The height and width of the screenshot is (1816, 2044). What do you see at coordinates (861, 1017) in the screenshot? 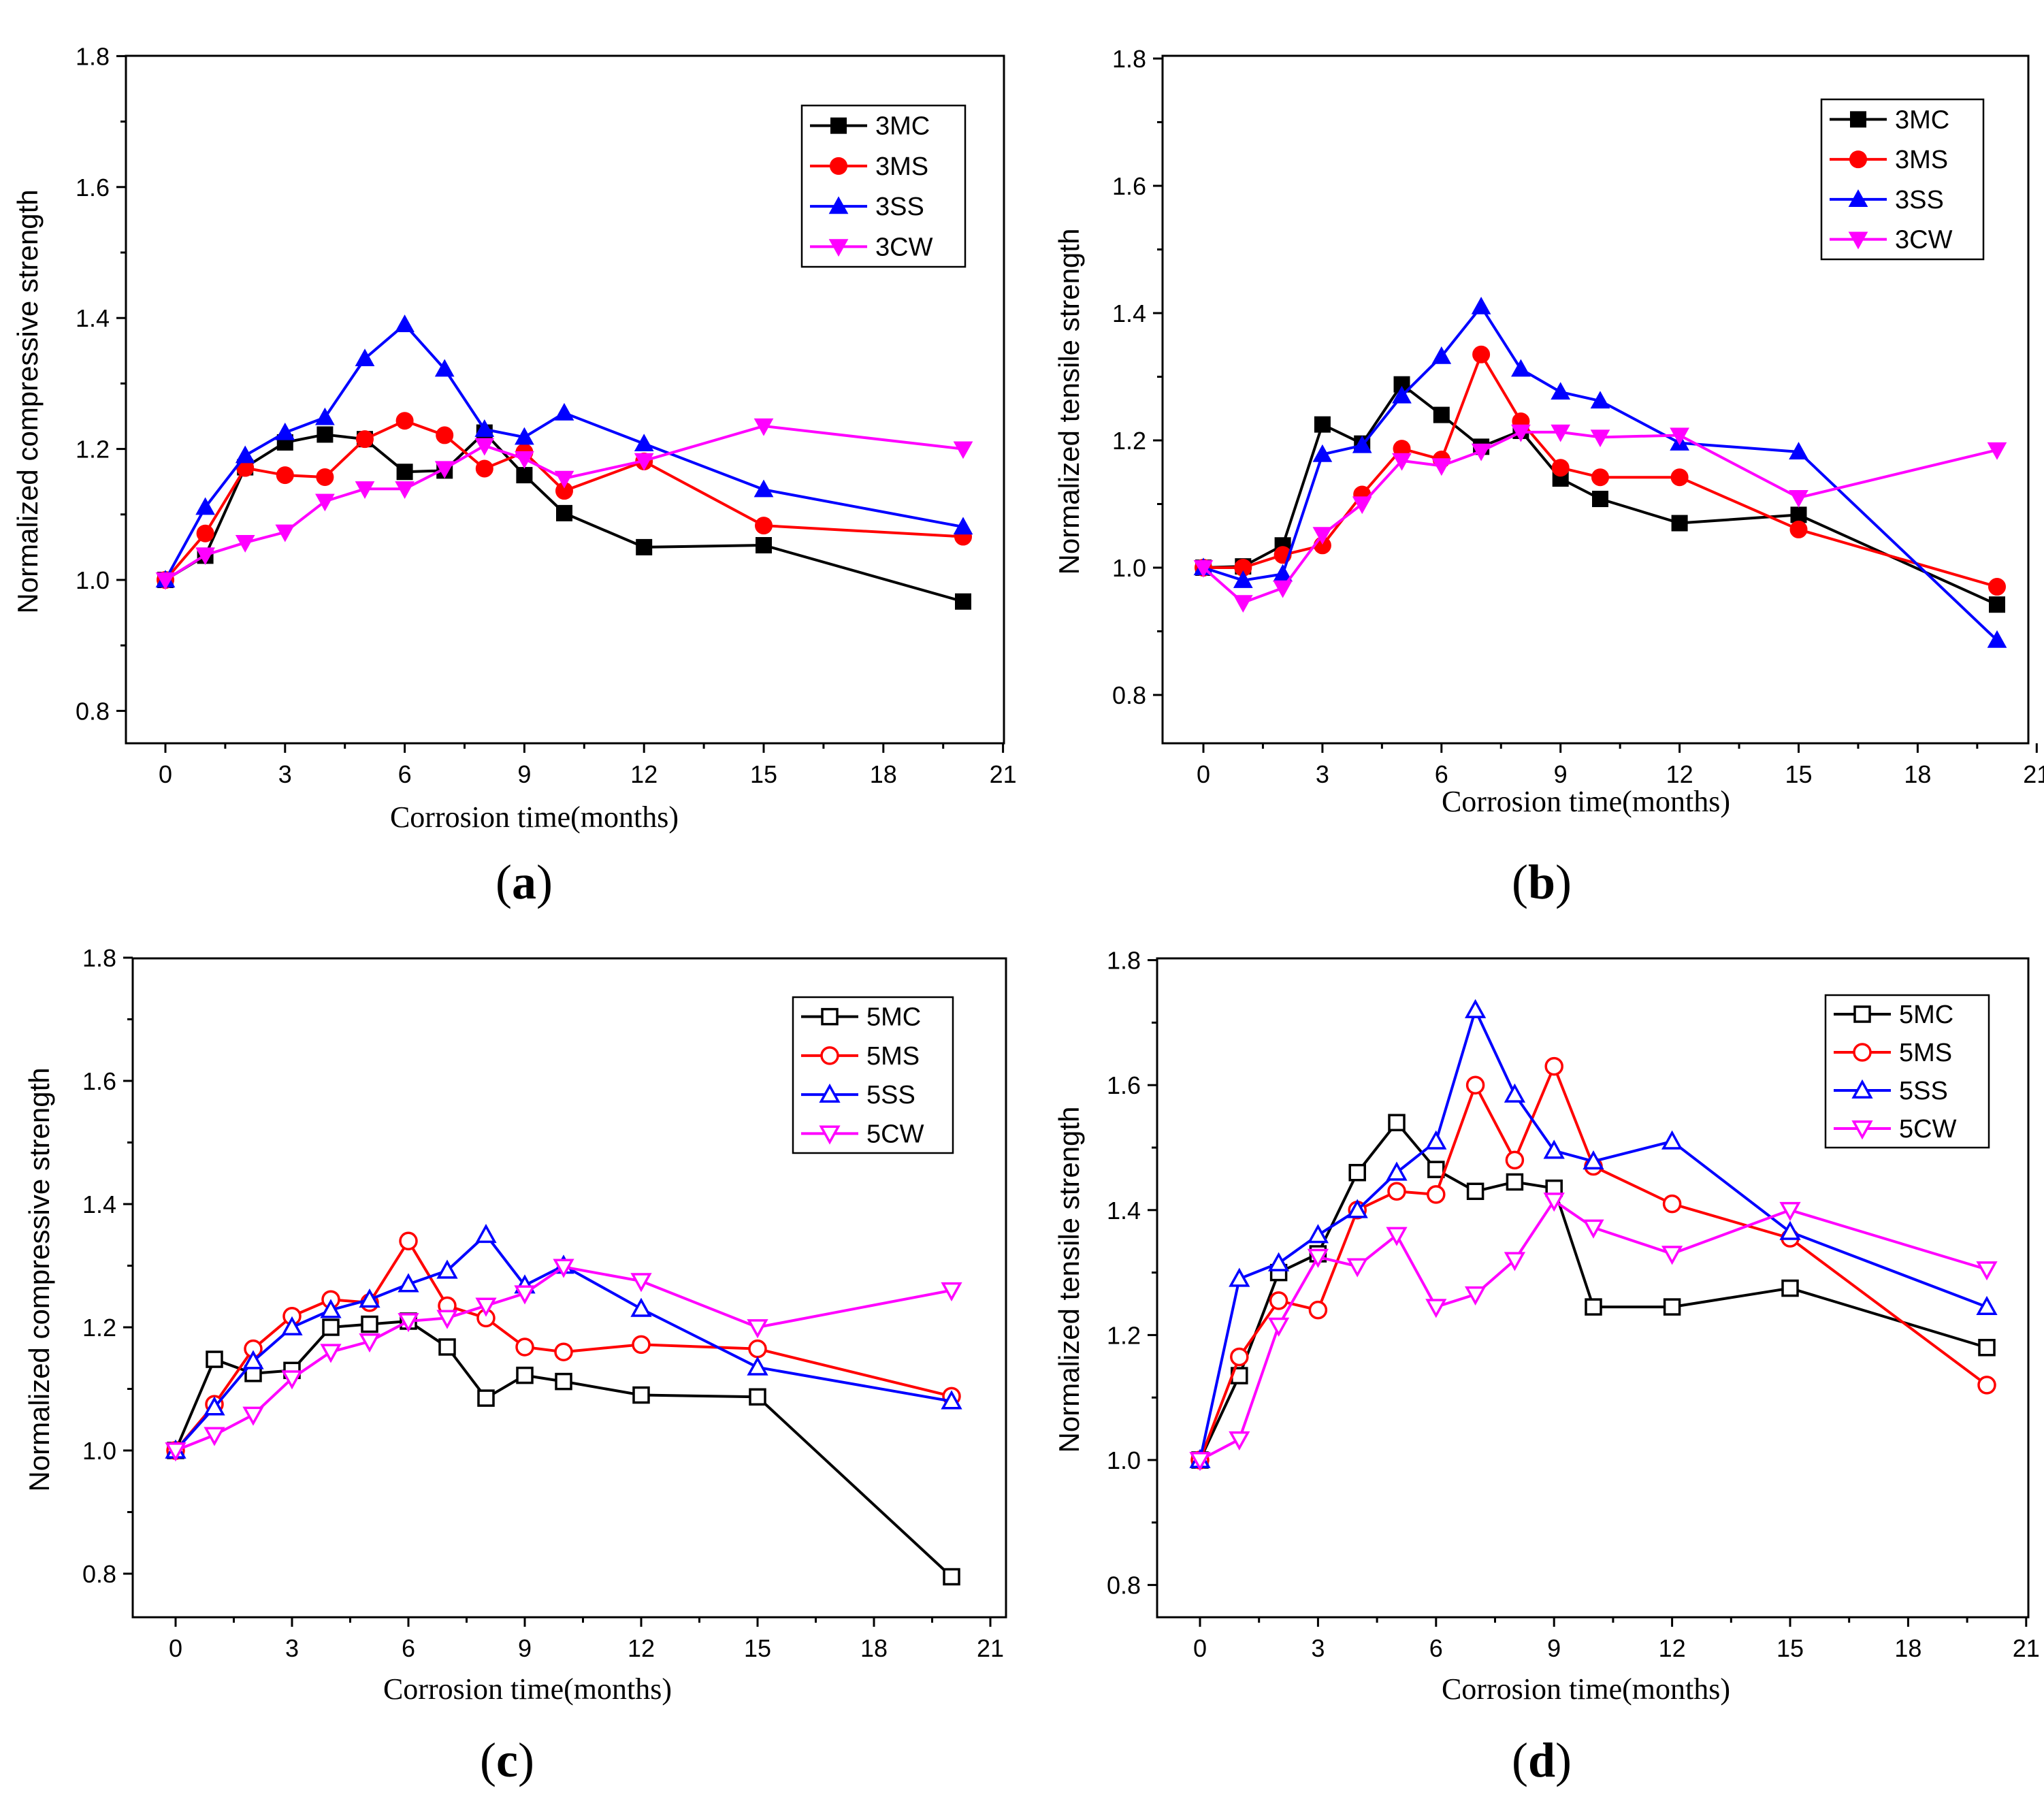
I see `legend-item-5MC: 5MC` at bounding box center [861, 1017].